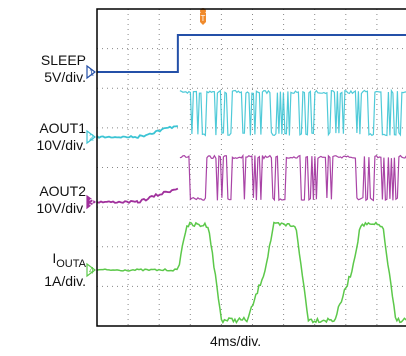 This screenshot has width=406, height=356. I want to click on sleep-scale: 5V/div., so click(65, 77).